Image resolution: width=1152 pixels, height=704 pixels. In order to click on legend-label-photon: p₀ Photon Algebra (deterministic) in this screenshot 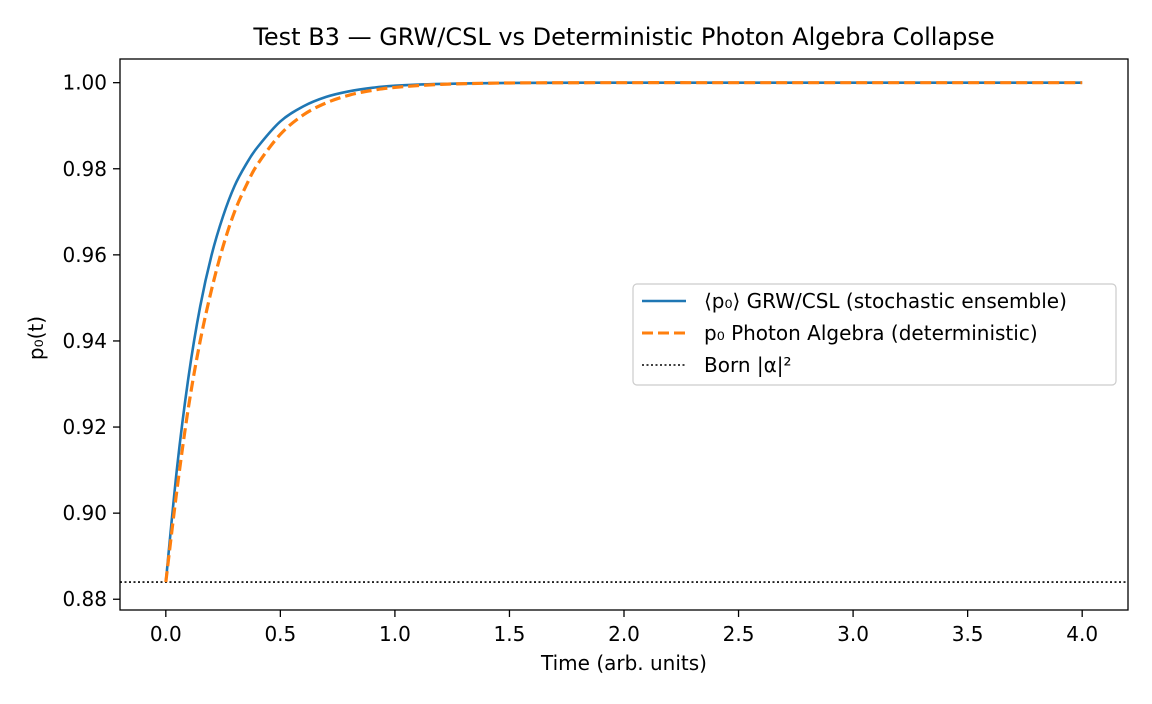, I will do `click(871, 333)`.